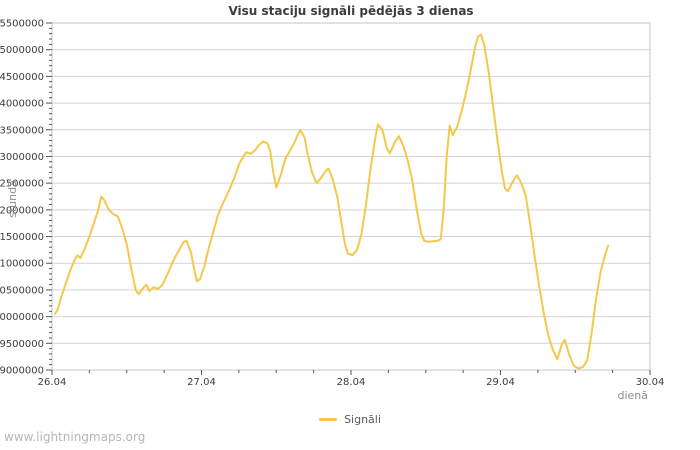 The width and height of the screenshot is (700, 450). What do you see at coordinates (22, 104) in the screenshot?
I see `svg-text: 14000000` at bounding box center [22, 104].